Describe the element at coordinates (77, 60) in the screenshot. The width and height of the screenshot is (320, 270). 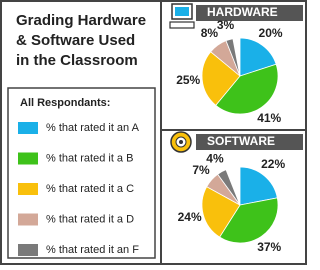
I see `title-line: in the Classroom` at that location.